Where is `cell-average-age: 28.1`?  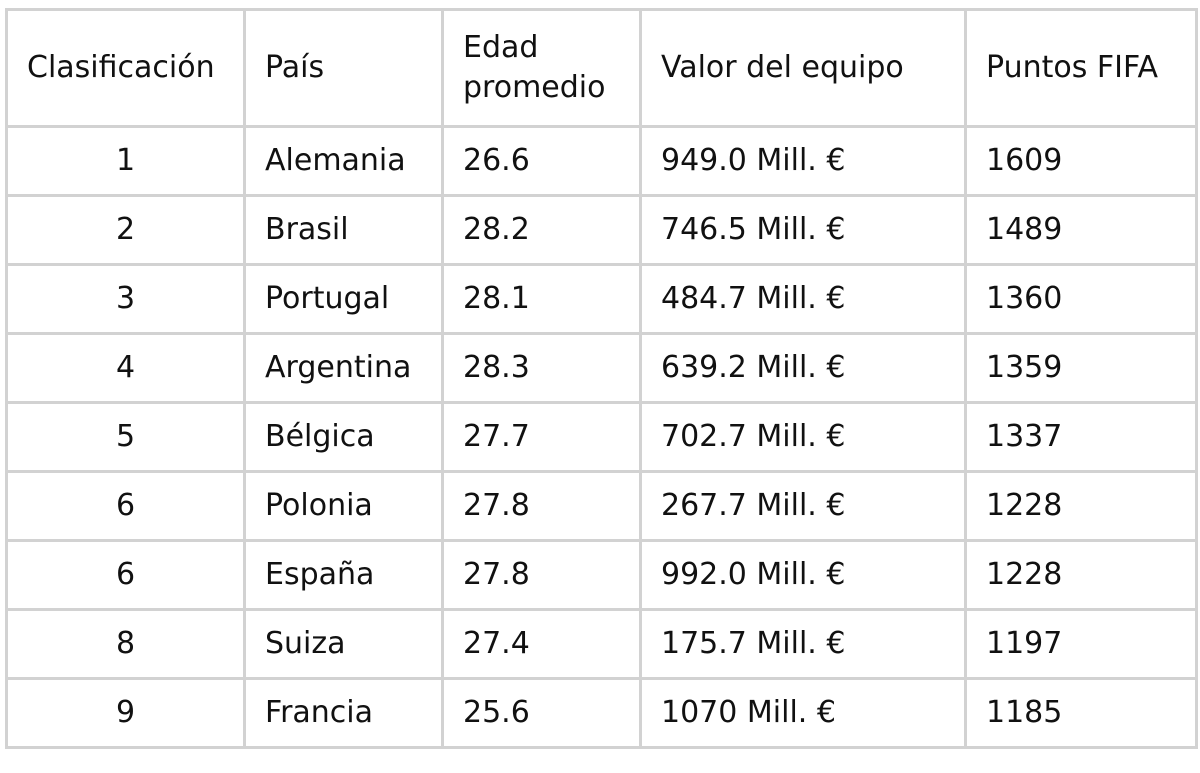
cell-average-age: 28.1 is located at coordinates (541, 299).